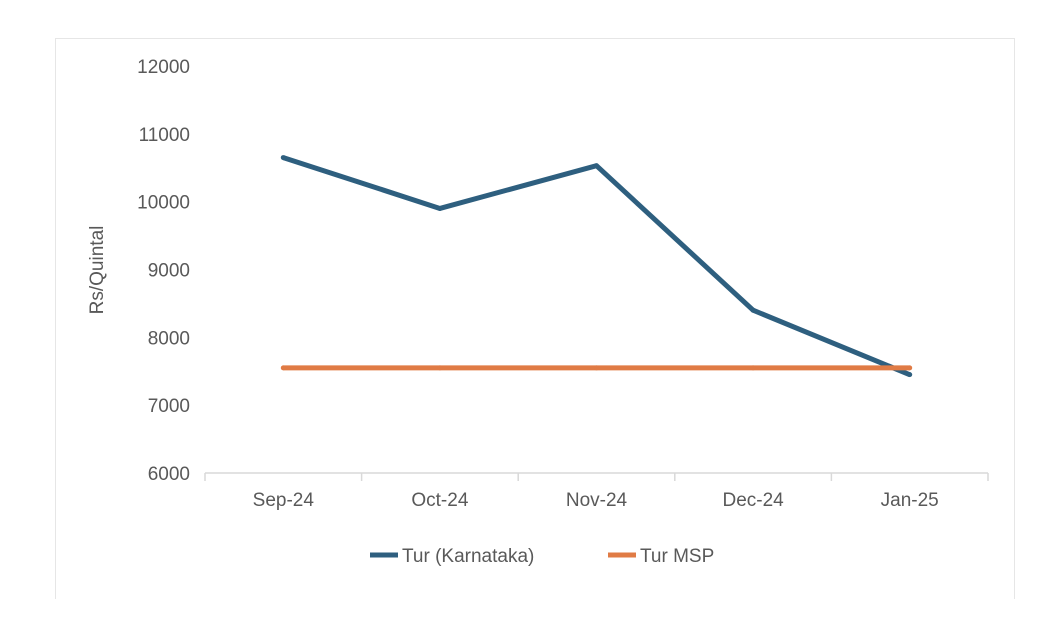 Image resolution: width=1038 pixels, height=620 pixels. What do you see at coordinates (163, 203) in the screenshot?
I see `y-tick-label: 10000` at bounding box center [163, 203].